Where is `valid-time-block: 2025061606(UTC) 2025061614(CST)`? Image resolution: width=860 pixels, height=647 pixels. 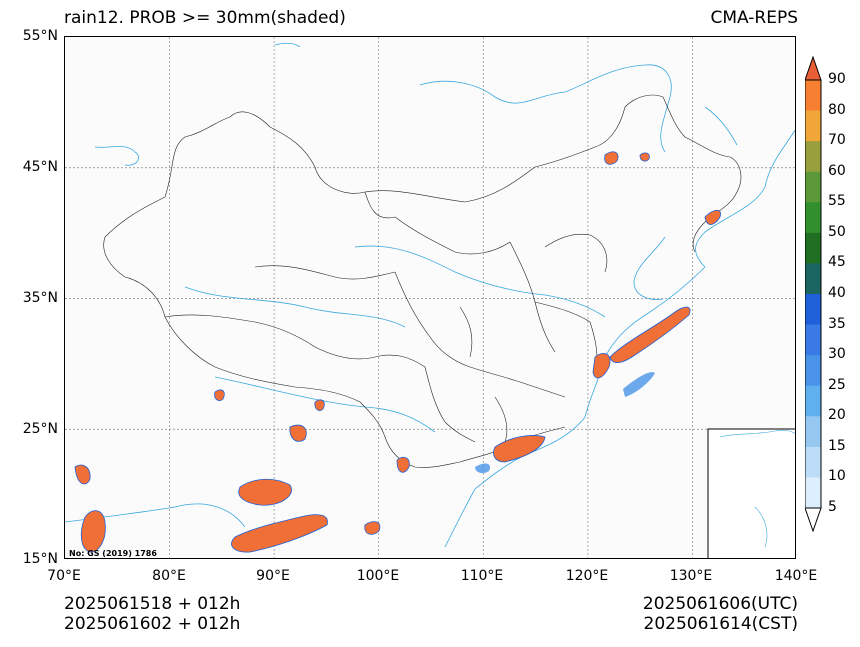
valid-time-block: 2025061606(UTC) 2025061614(CST) is located at coordinates (720, 614).